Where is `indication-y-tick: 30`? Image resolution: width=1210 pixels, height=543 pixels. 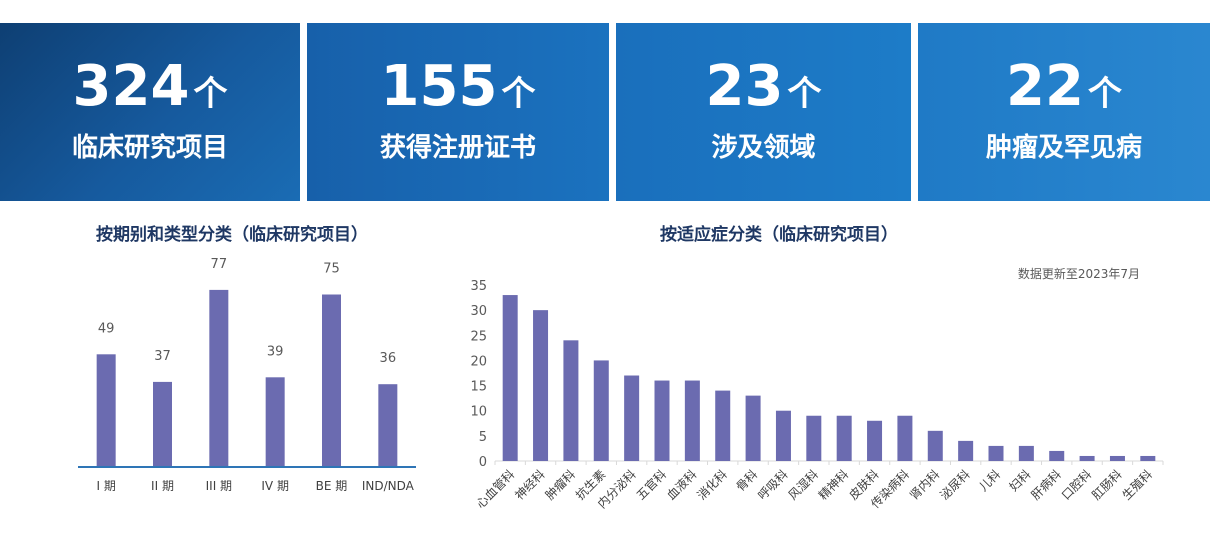
indication-y-tick: 30 is located at coordinates (478, 311).